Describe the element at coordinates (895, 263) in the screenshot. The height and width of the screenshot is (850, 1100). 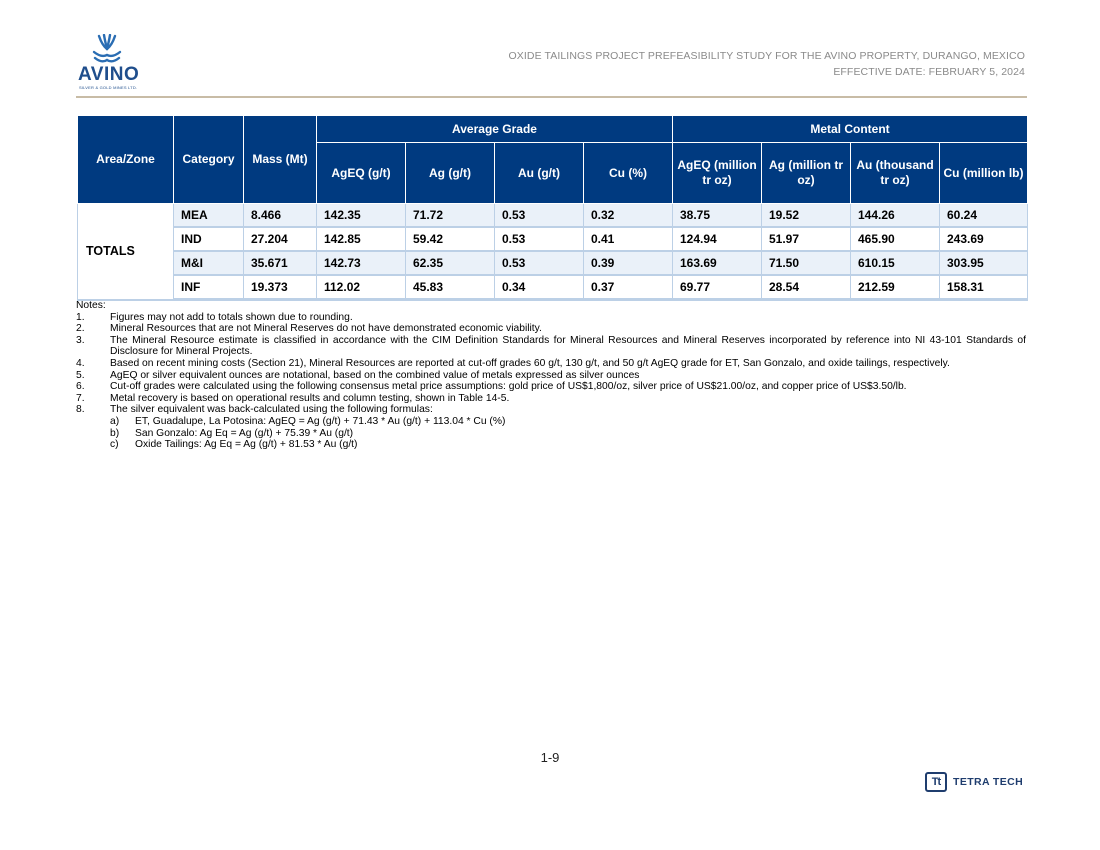
I see `cell-metal-au: 610.15` at that location.